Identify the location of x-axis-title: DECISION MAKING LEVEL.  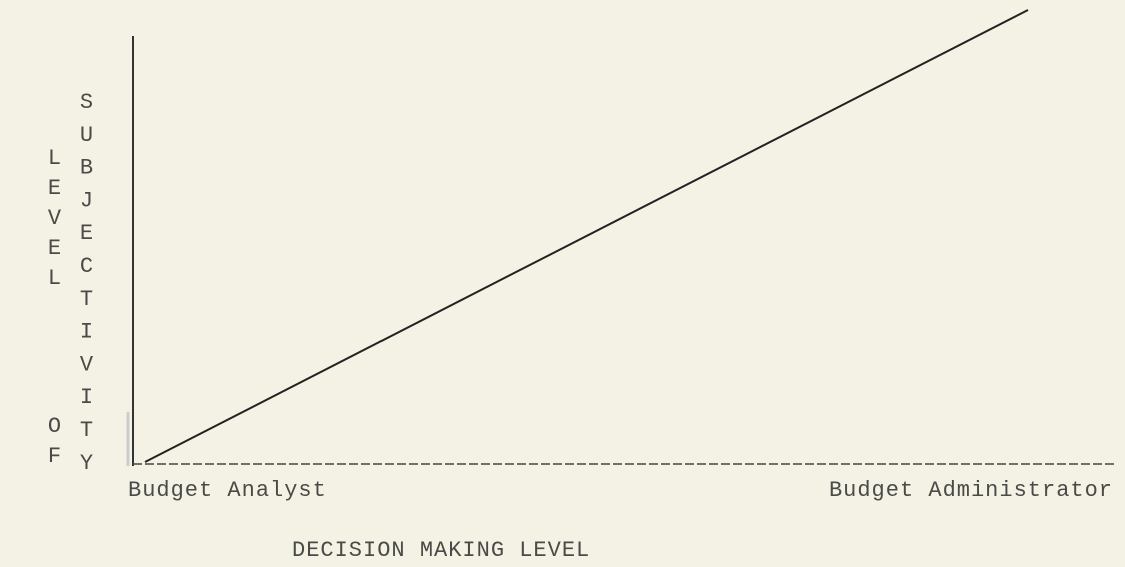
(441, 550).